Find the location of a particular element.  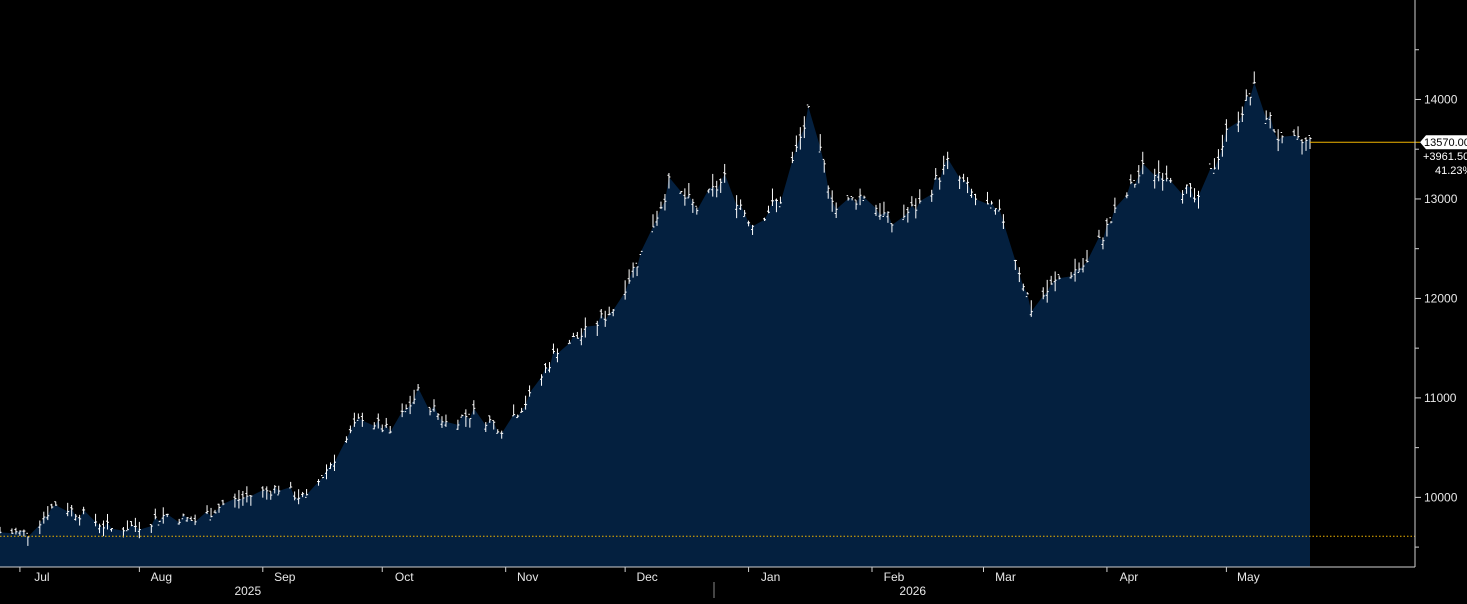

price-change-label: +3961.50 is located at coordinates (1445, 157).